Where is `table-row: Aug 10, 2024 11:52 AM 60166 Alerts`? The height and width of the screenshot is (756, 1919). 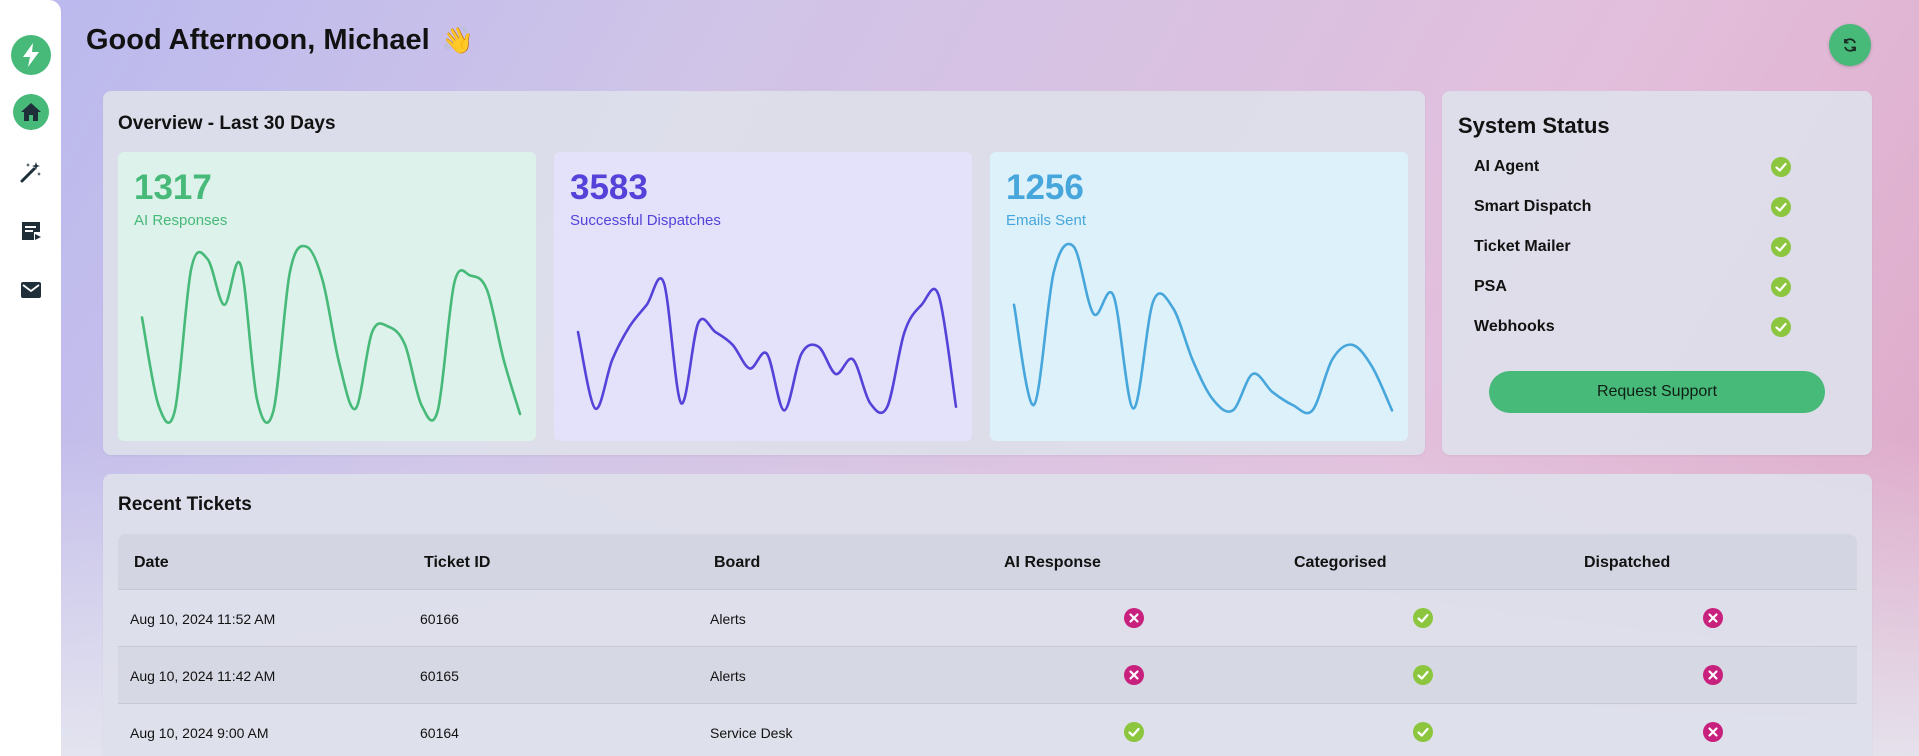
table-row: Aug 10, 2024 11:52 AM 60166 Alerts is located at coordinates (987, 618).